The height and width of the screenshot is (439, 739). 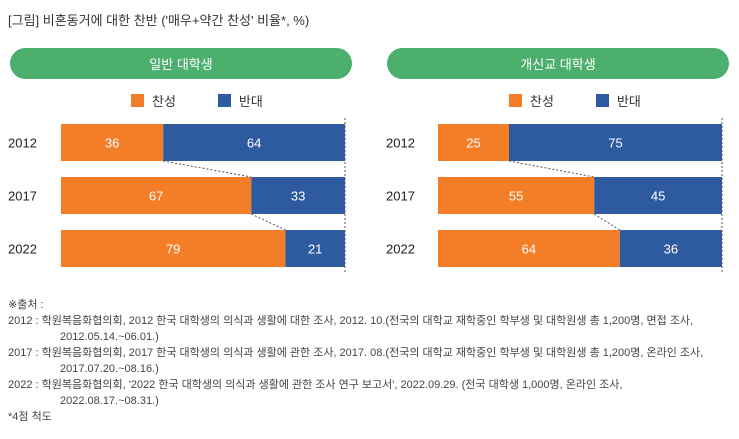 I want to click on panel-header-protestant: 개신교 대학생, so click(x=558, y=63).